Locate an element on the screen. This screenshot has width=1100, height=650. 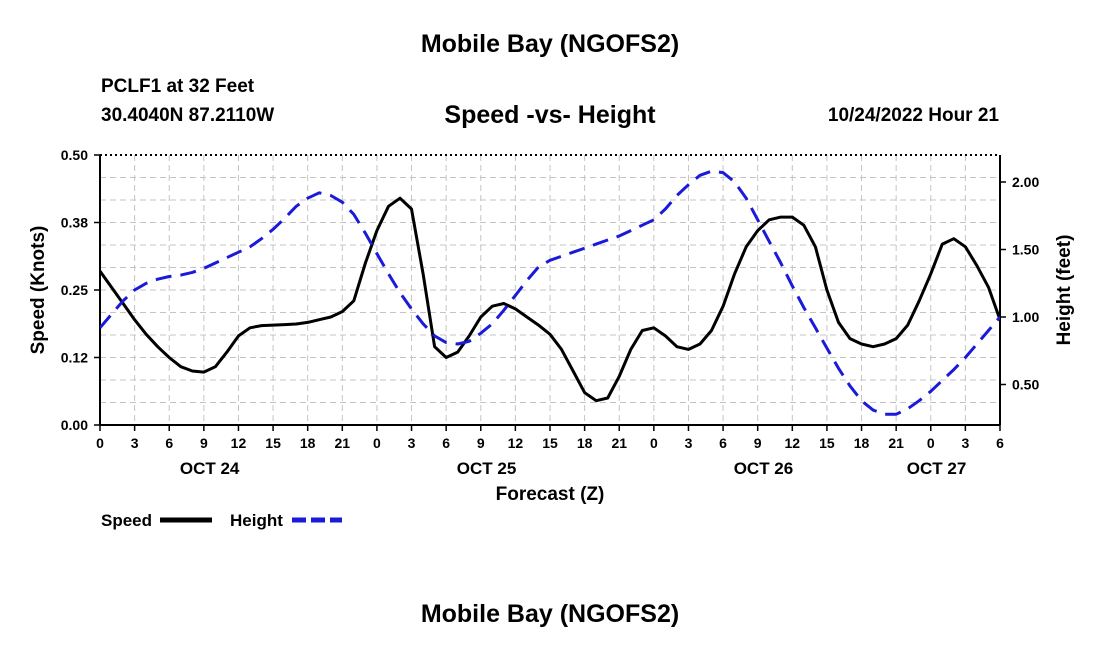
coordinates-label: 30.4040N 87.2110W is located at coordinates (188, 115).